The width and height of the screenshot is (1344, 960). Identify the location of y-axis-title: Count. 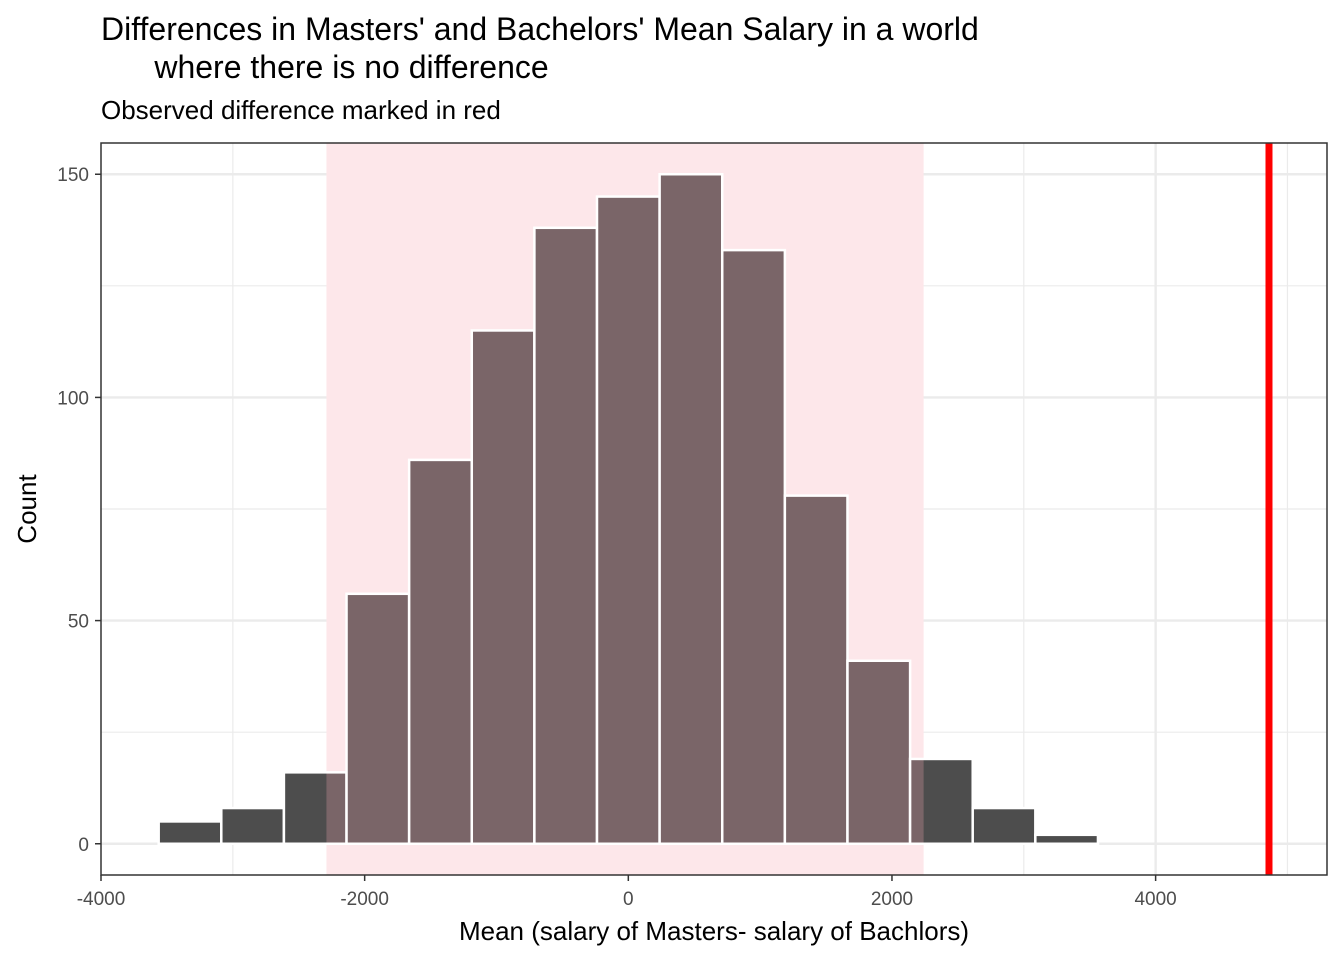
(27, 509).